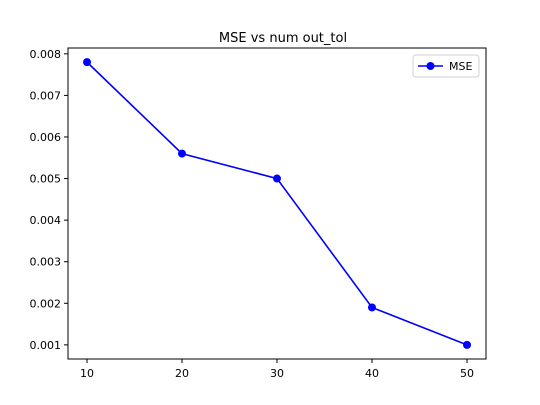  I want to click on y-tick-label: 0.008, so click(46, 54).